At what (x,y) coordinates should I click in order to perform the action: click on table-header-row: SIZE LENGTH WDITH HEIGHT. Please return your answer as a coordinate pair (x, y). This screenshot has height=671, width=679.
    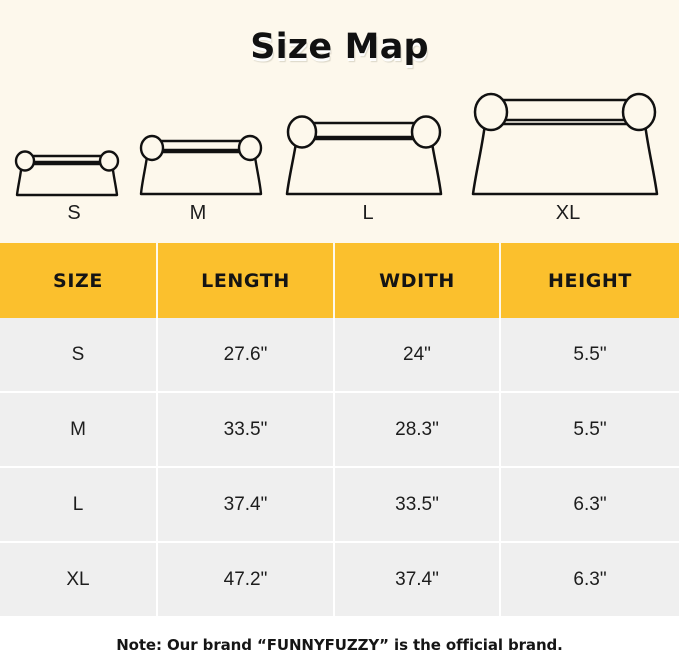
    Looking at the image, I should click on (339, 280).